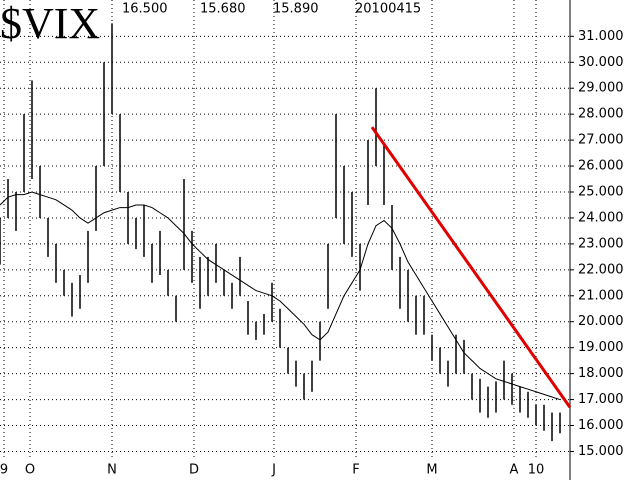 The image size is (640, 480). I want to click on chart-title: $VIX, so click(50, 24).